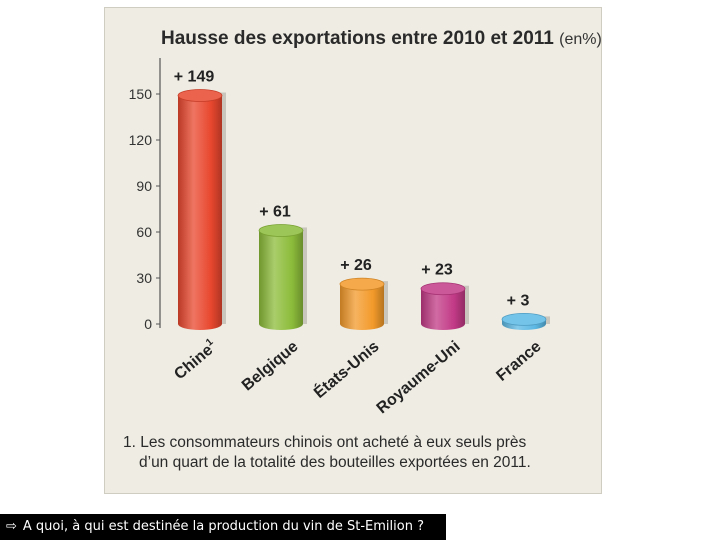 The image size is (720, 540). Describe the element at coordinates (195, 359) in the screenshot. I see `category-label: Chine1` at that location.